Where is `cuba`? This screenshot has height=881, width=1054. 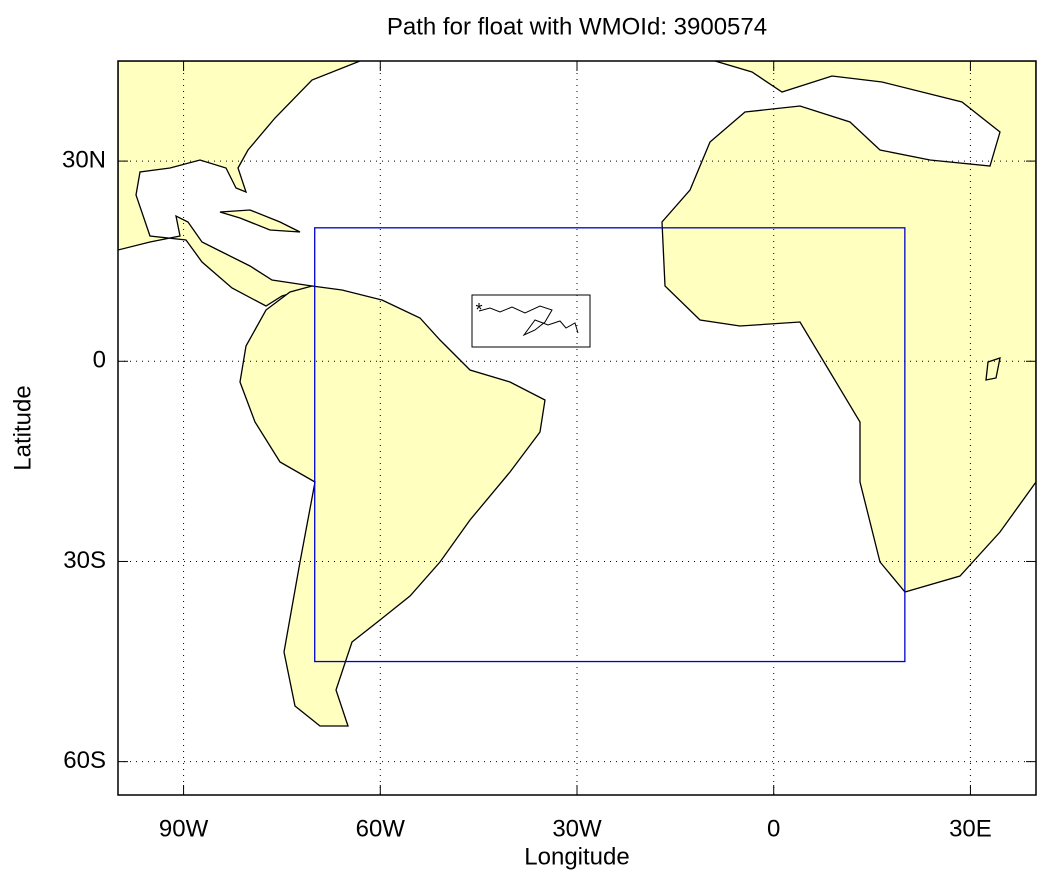
cuba is located at coordinates (260, 221).